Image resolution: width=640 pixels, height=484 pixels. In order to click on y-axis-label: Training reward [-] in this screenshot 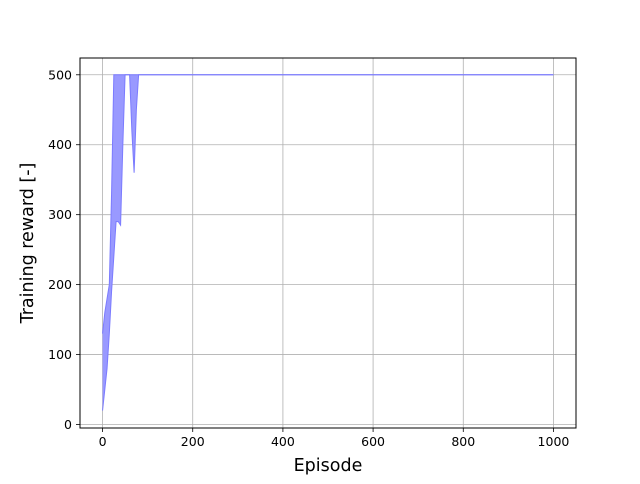, I will do `click(28, 244)`.